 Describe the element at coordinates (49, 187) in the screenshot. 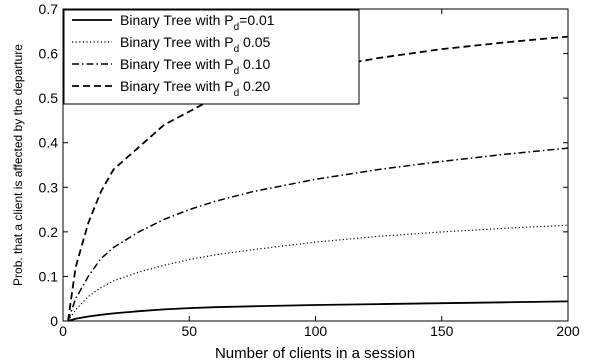

I see `y-tick-label: 0.3` at that location.